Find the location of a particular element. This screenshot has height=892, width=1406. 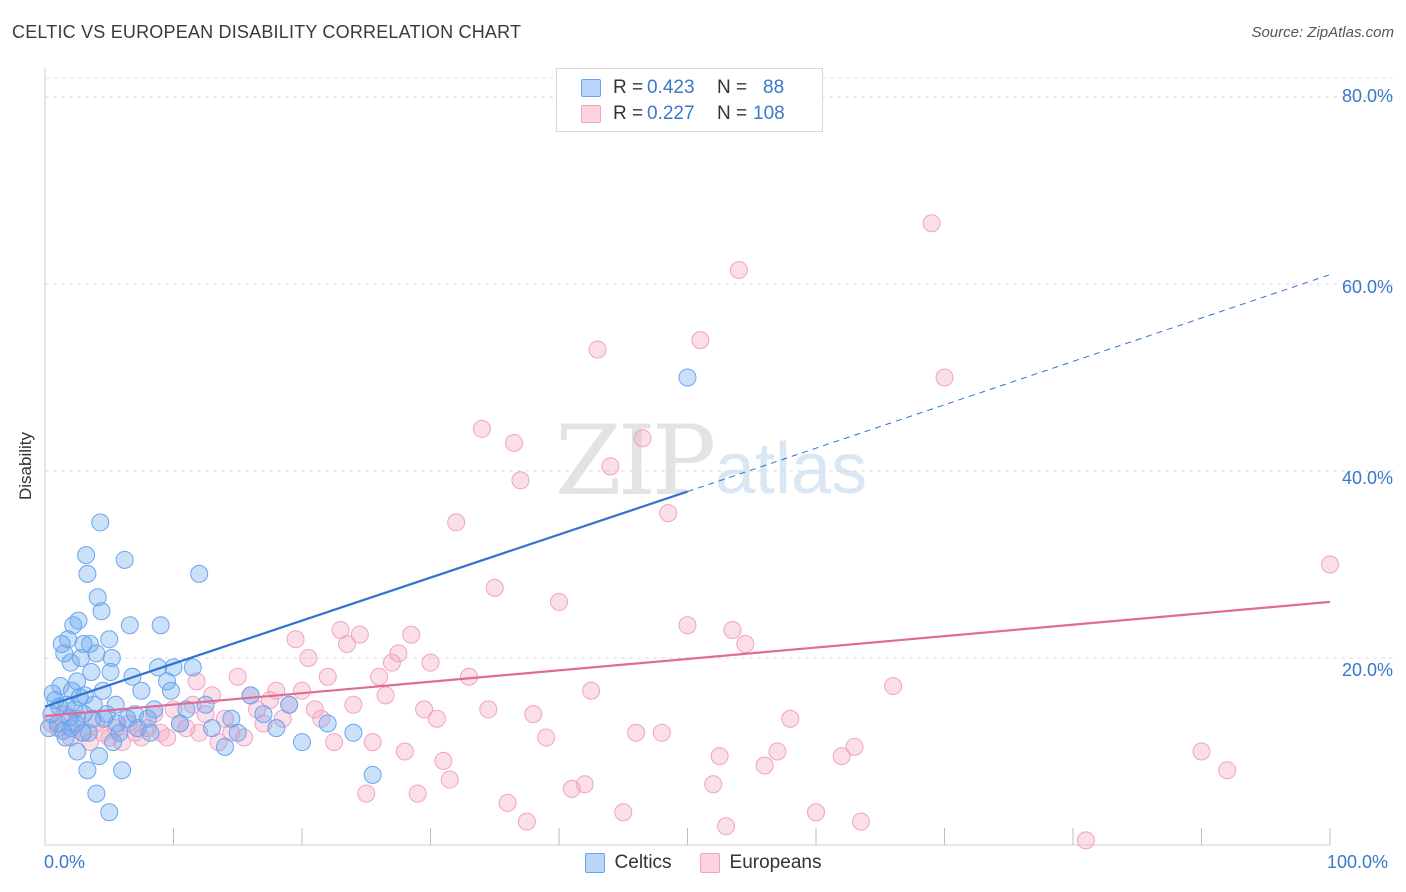

legend-n-value: 108 is located at coordinates (769, 113).